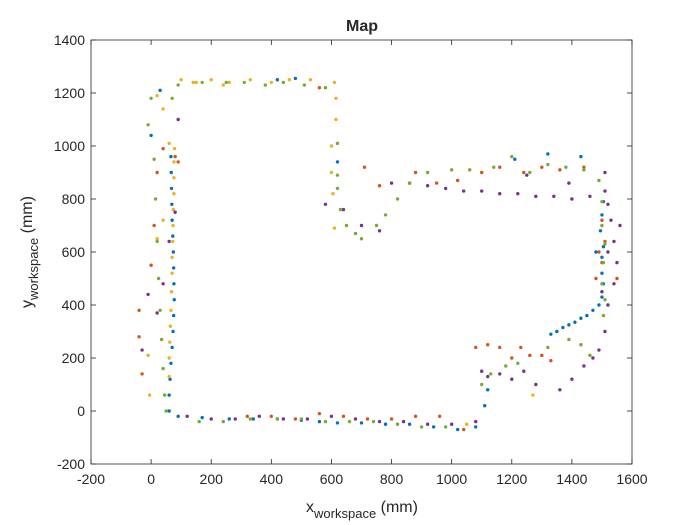 This screenshot has height=525, width=700. What do you see at coordinates (74, 199) in the screenshot?
I see `y-tick-label: 800` at bounding box center [74, 199].